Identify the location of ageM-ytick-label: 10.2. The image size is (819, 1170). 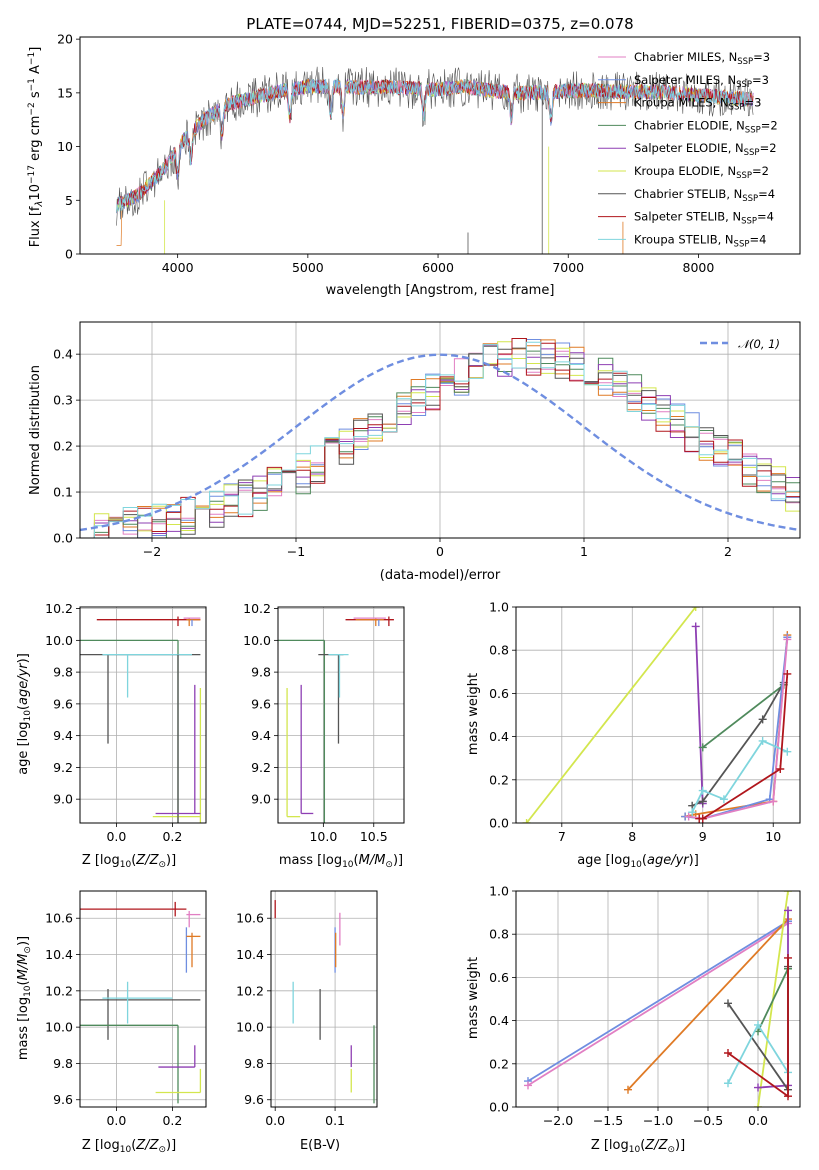
(257, 608).